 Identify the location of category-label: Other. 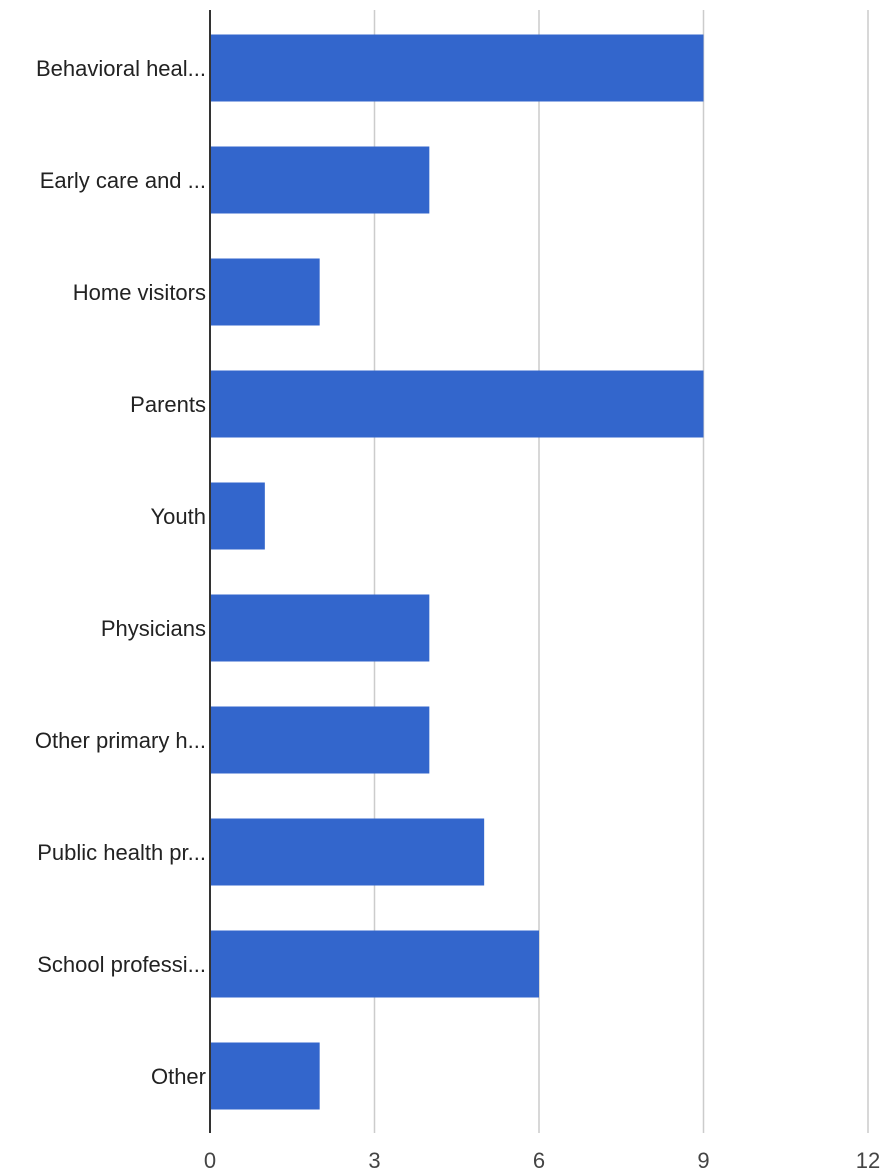
(178, 1076).